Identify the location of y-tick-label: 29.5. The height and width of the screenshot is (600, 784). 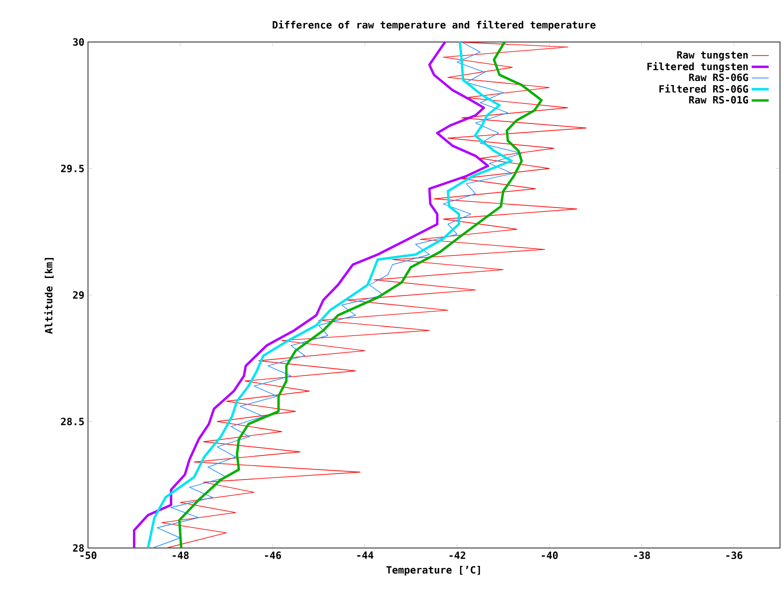
(72, 168).